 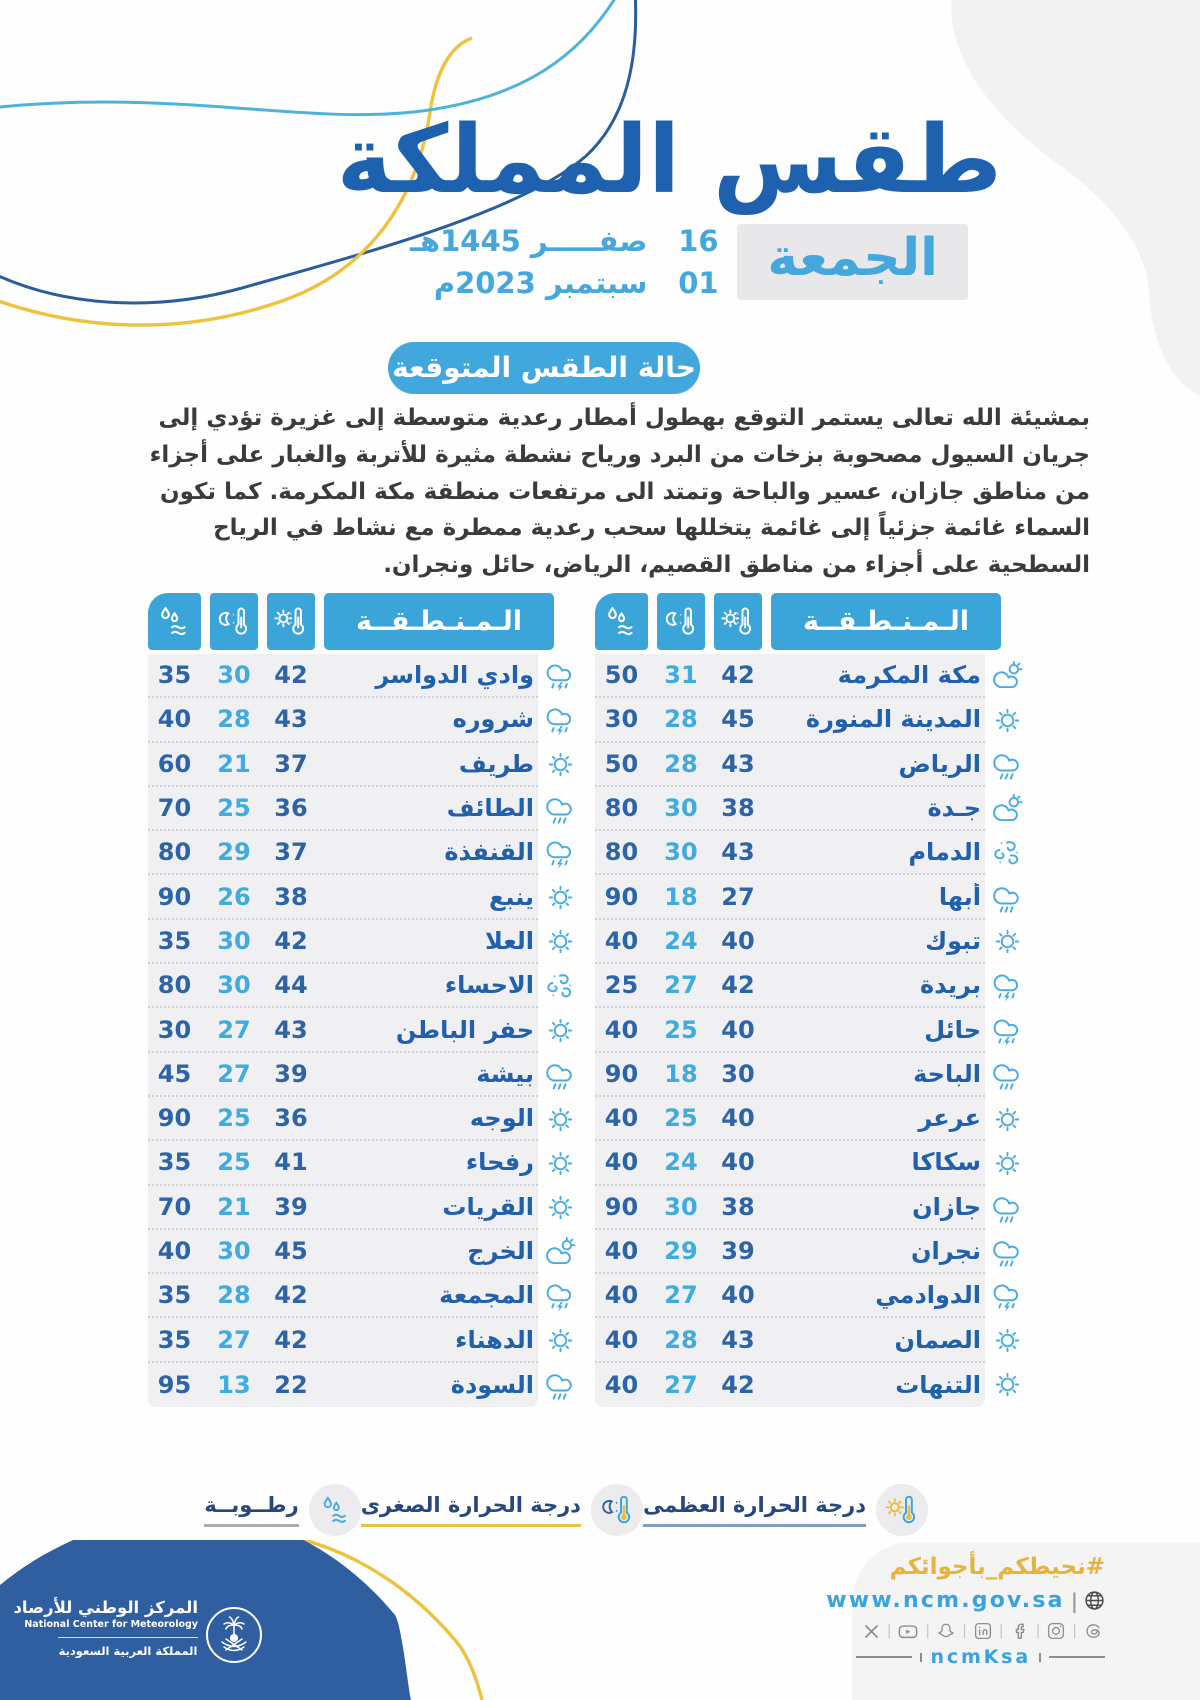 What do you see at coordinates (500, 1251) in the screenshot?
I see `region-name: الخرج` at bounding box center [500, 1251].